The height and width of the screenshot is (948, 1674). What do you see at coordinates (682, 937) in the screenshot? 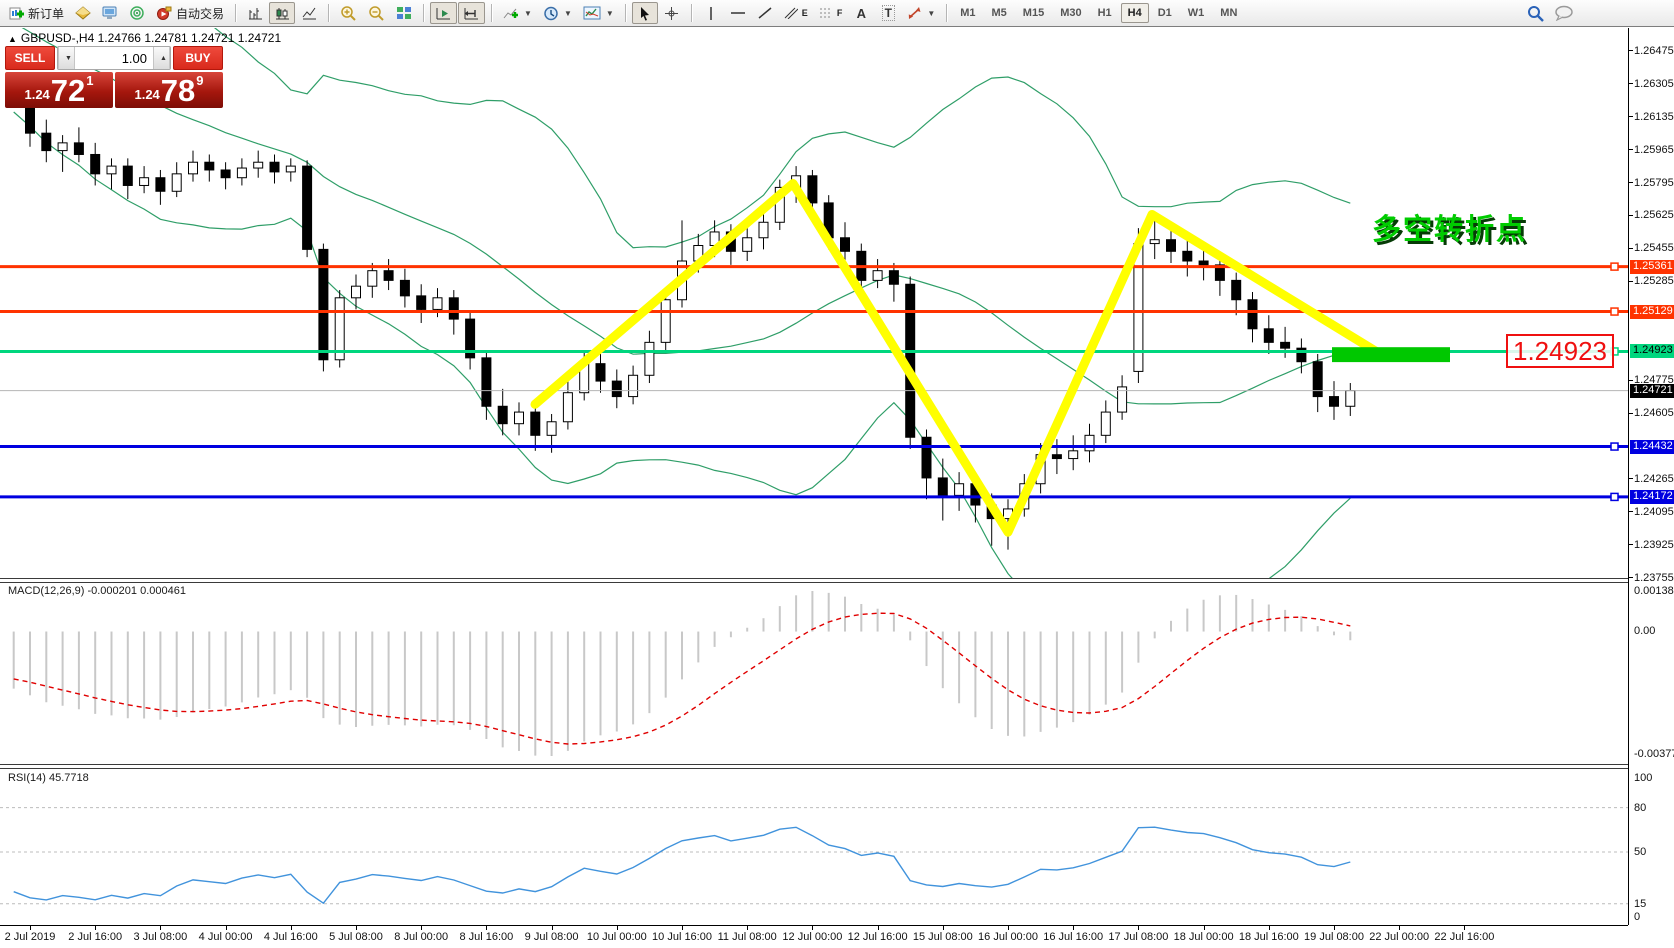
I see `time-axis-label: 10 Jul 16:00` at bounding box center [682, 937].